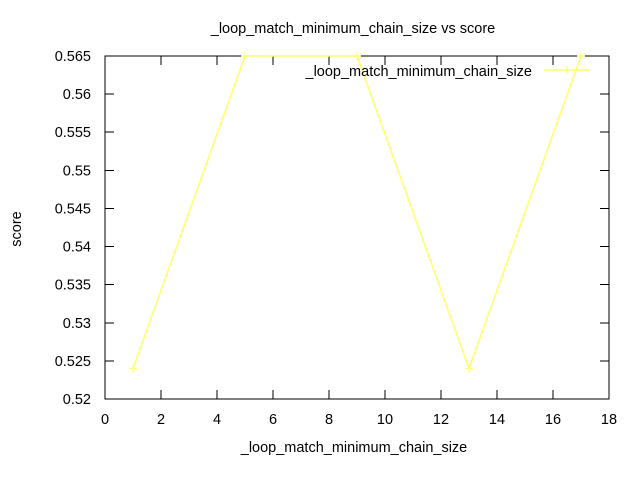 This screenshot has height=480, width=640. I want to click on y-tick-label: 0.53, so click(77, 324).